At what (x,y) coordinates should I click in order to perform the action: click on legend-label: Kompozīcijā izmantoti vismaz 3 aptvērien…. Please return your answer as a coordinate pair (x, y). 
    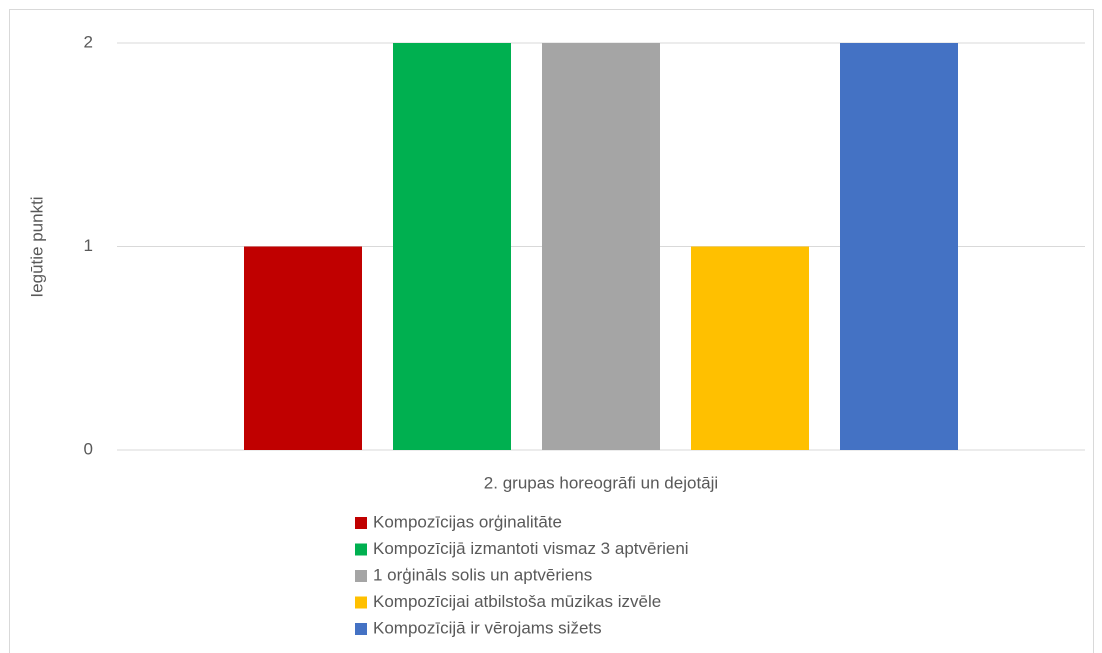
    Looking at the image, I should click on (531, 548).